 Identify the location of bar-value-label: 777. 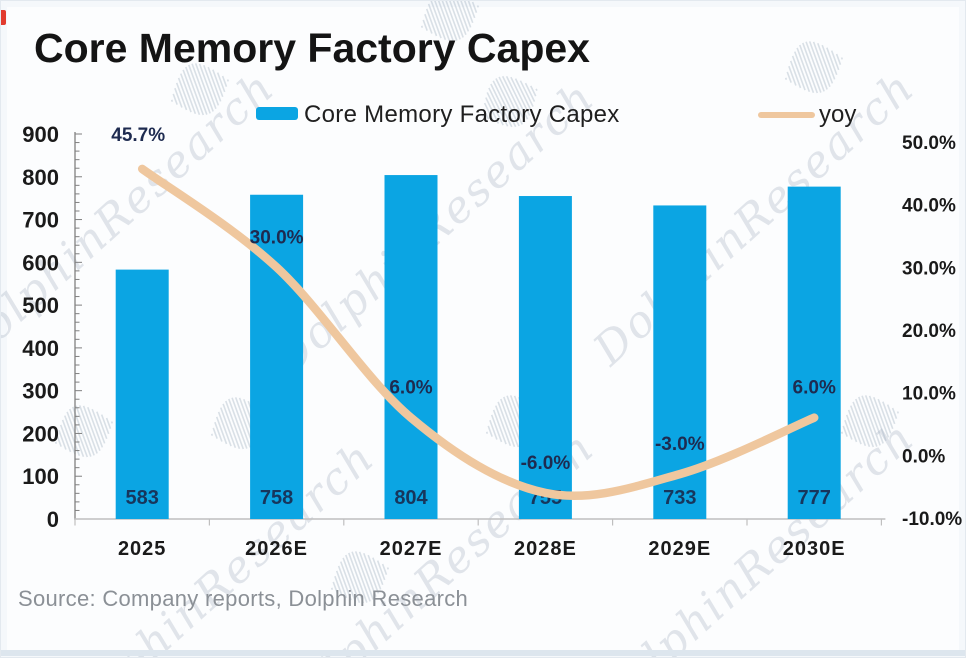
(814, 498).